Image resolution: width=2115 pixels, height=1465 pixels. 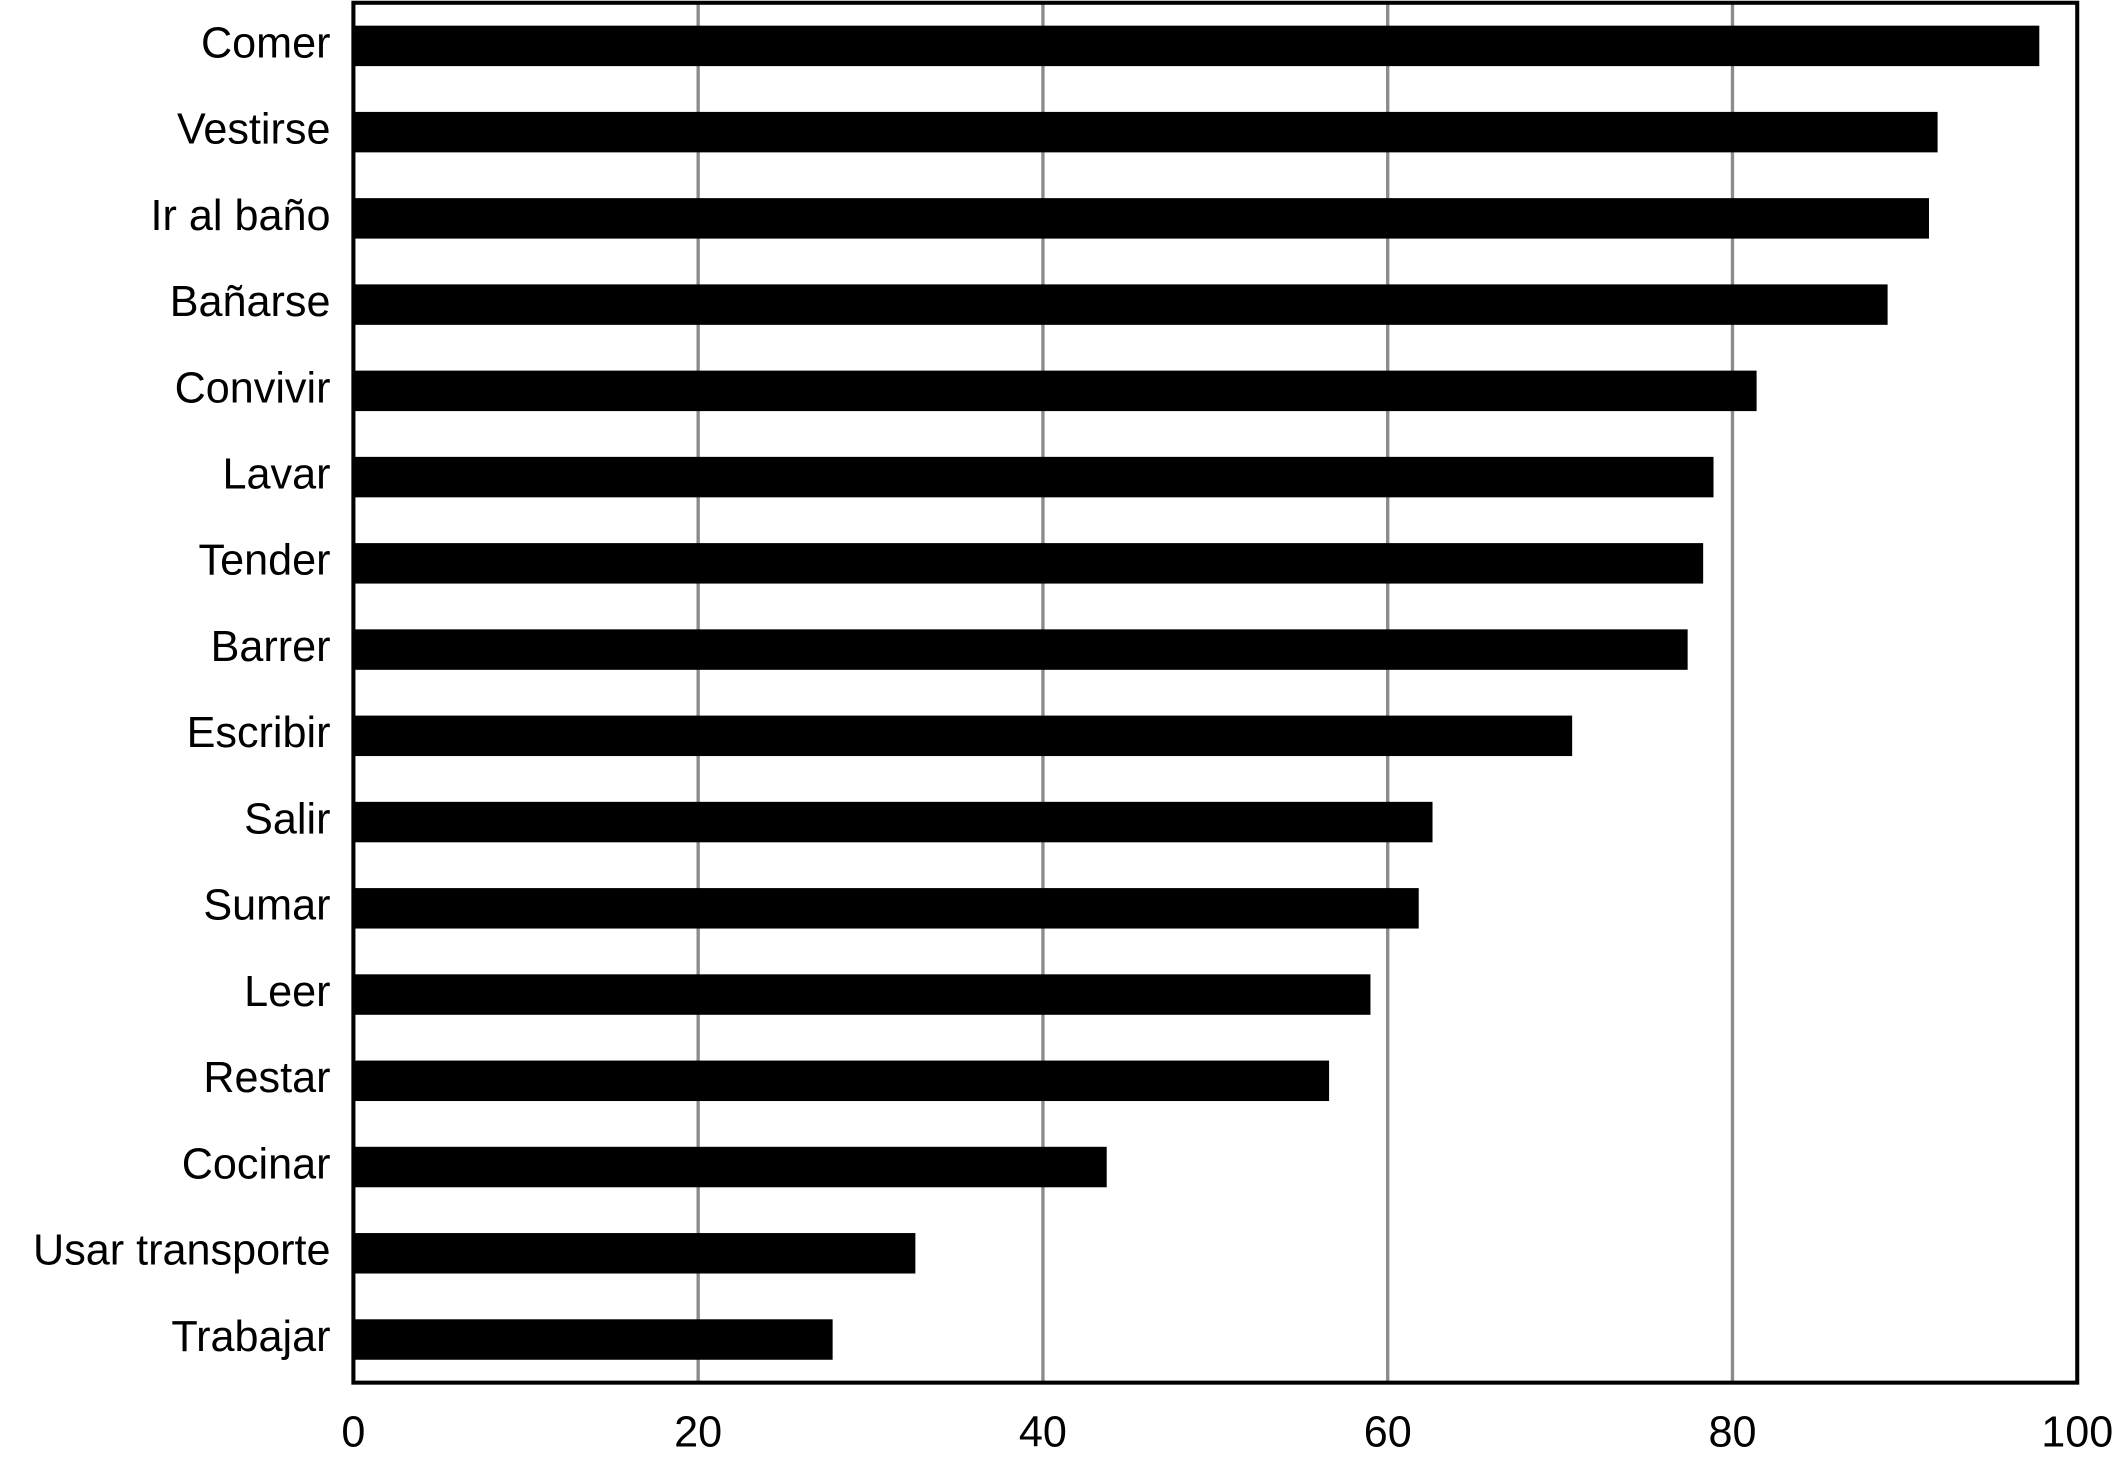 What do you see at coordinates (1732, 1433) in the screenshot?
I see `x-tick-label: 80` at bounding box center [1732, 1433].